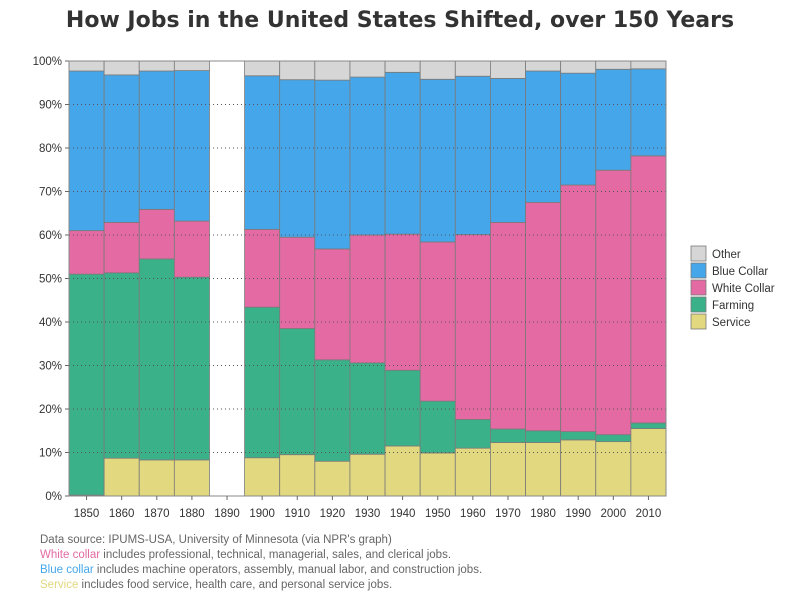 The width and height of the screenshot is (800, 600). Describe the element at coordinates (543, 436) in the screenshot. I see `bar-farming-1980` at that location.